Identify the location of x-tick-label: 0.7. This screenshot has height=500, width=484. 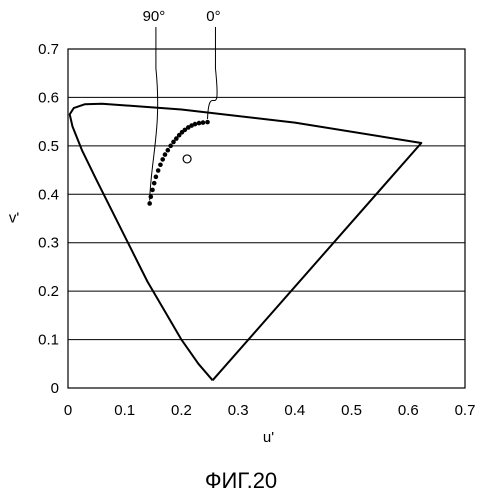
(465, 410).